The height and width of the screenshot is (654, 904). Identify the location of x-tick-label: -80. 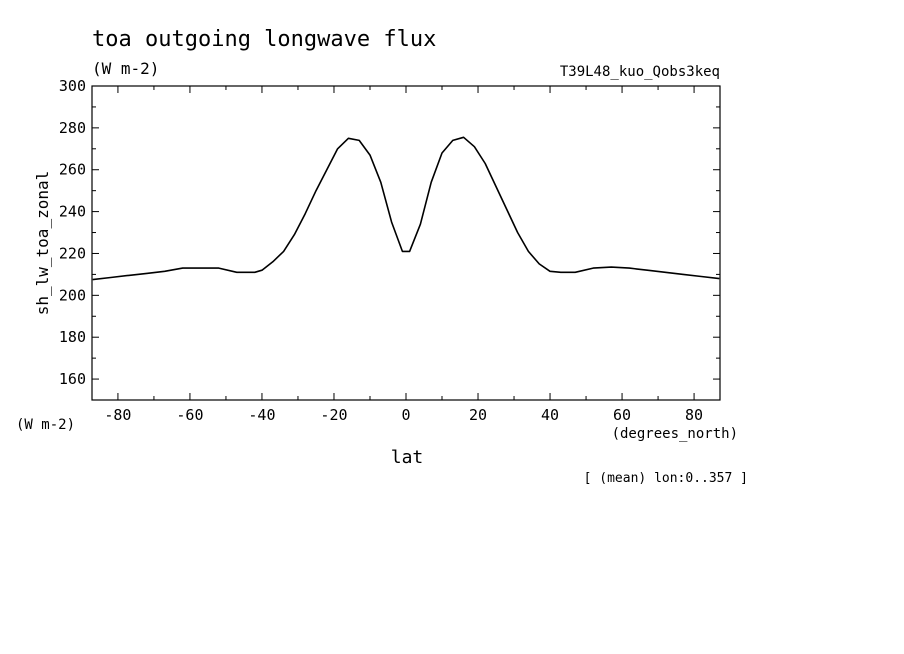
(117, 415).